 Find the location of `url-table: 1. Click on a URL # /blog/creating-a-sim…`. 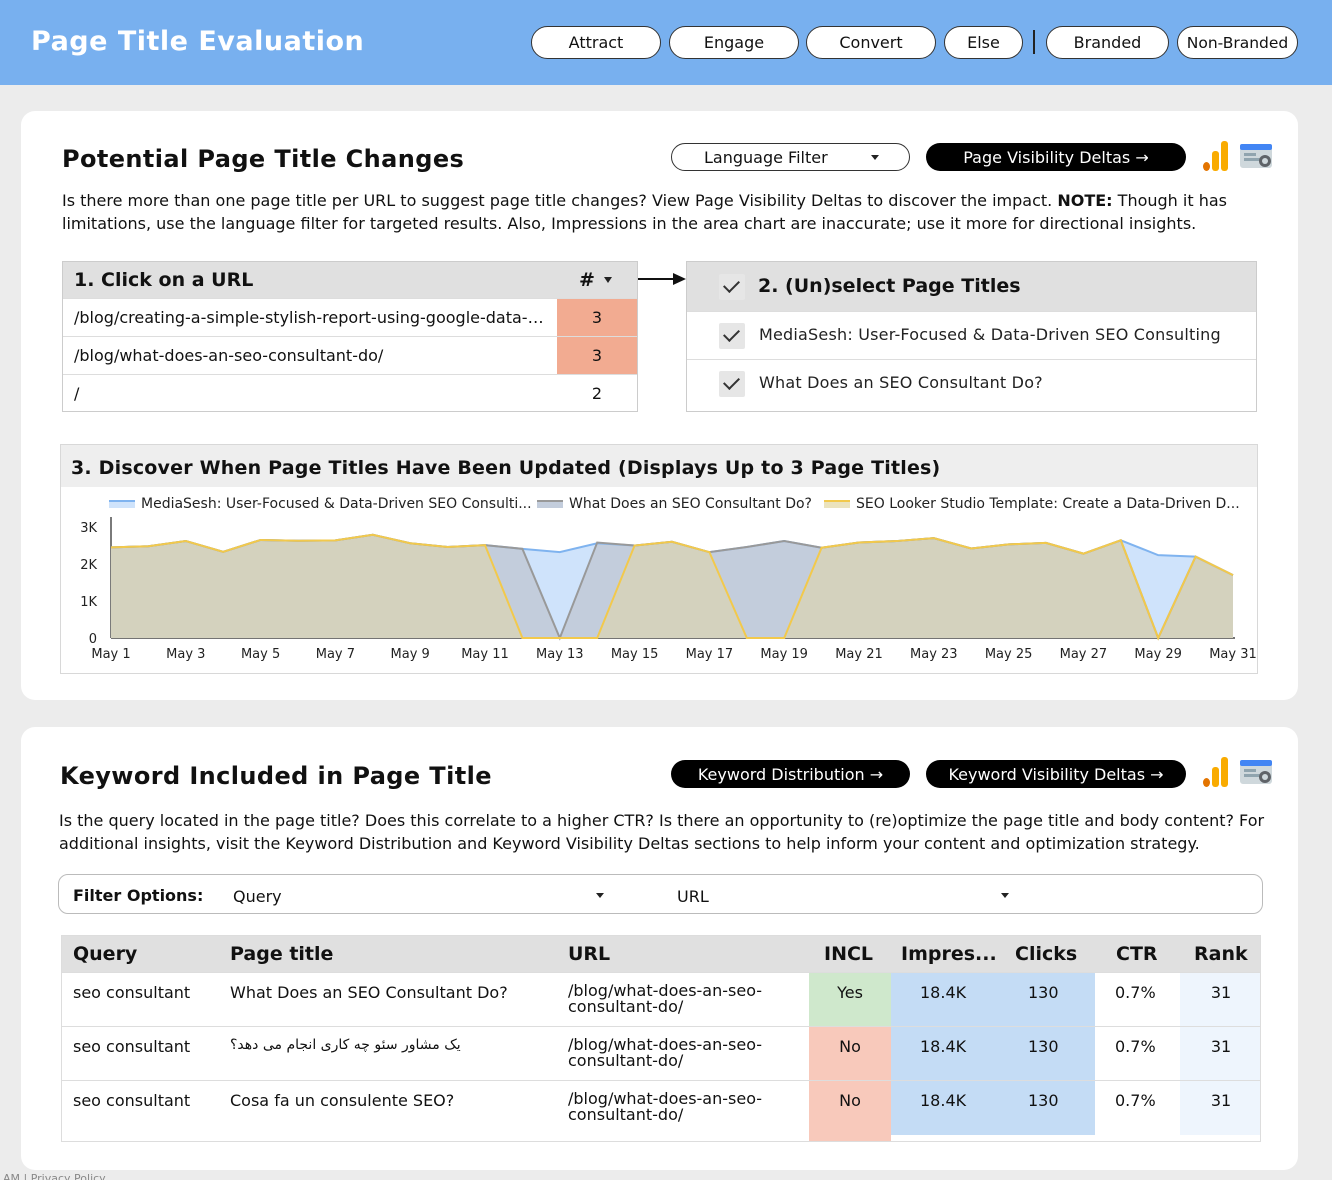

url-table: 1. Click on a URL # /blog/creating-a-sim… is located at coordinates (350, 336).